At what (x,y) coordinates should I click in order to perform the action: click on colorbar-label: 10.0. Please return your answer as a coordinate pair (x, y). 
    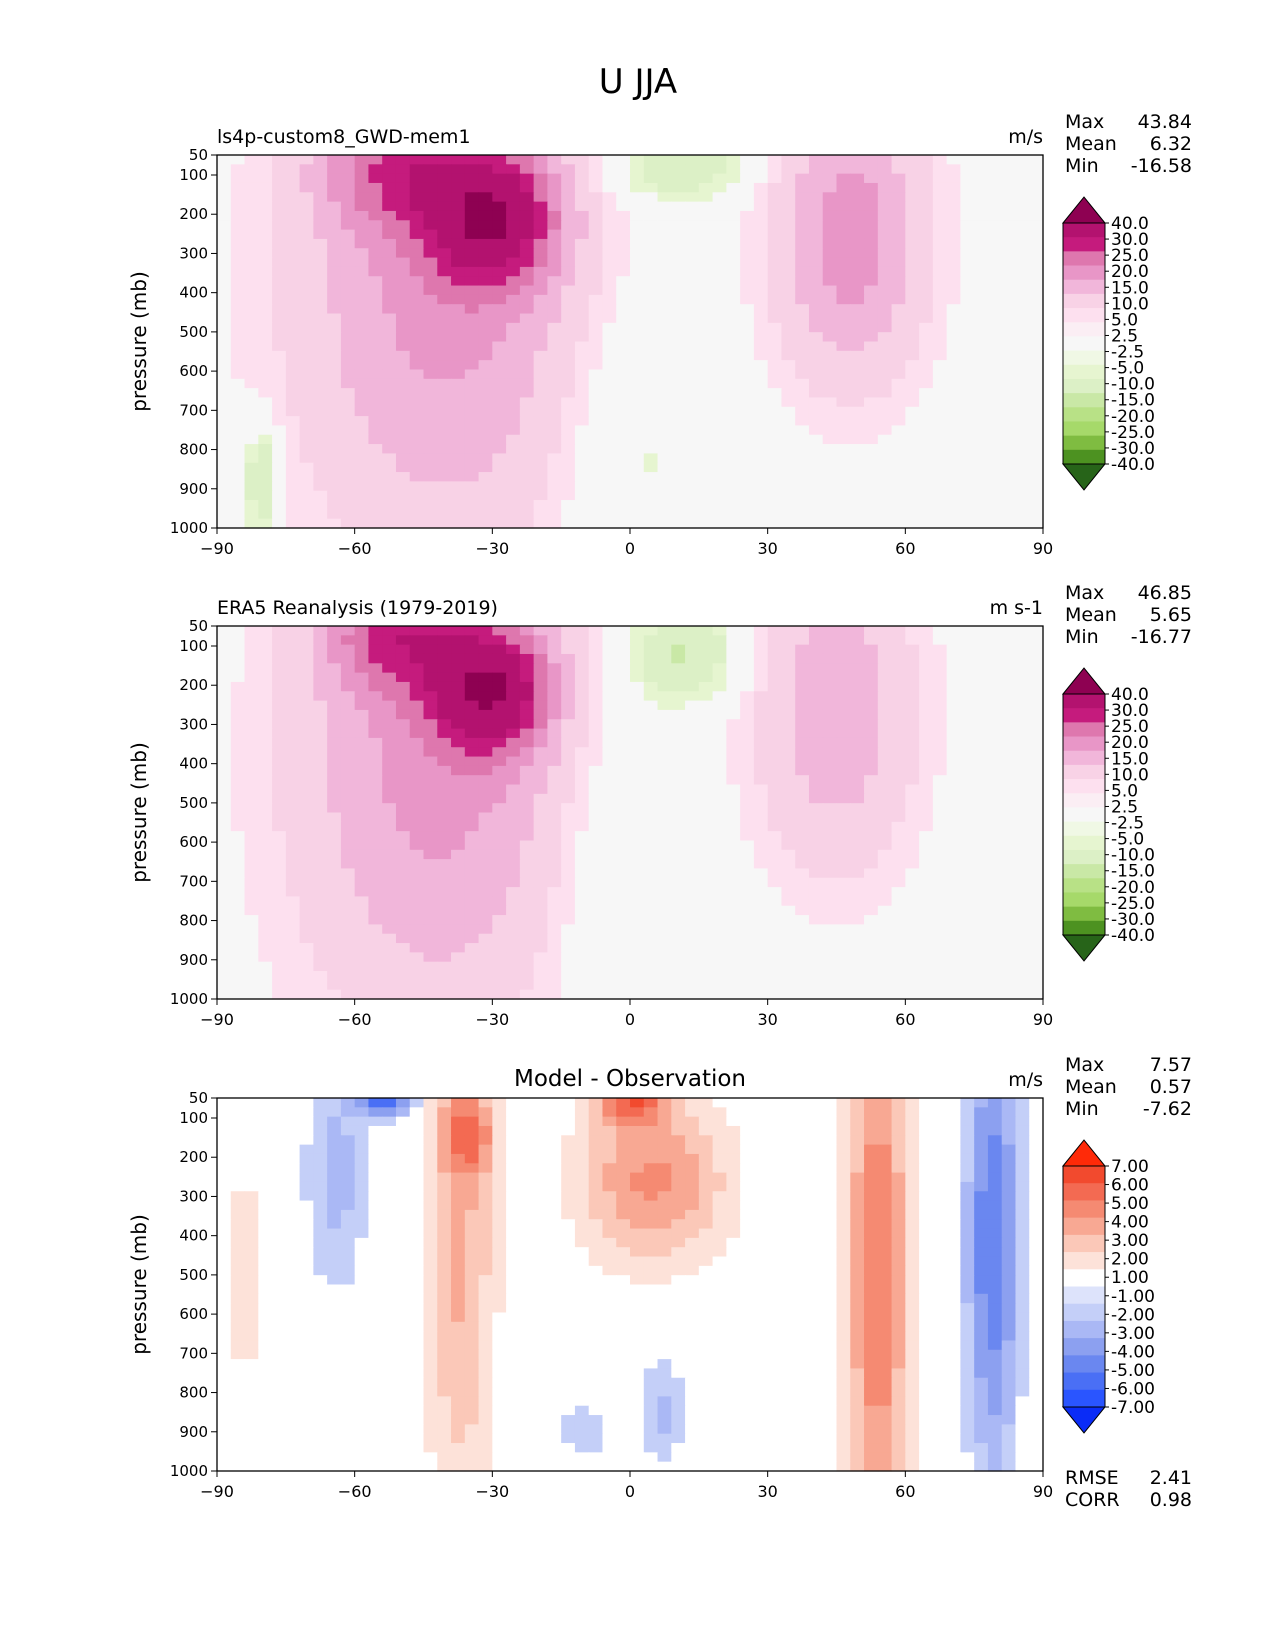
    Looking at the image, I should click on (1130, 775).